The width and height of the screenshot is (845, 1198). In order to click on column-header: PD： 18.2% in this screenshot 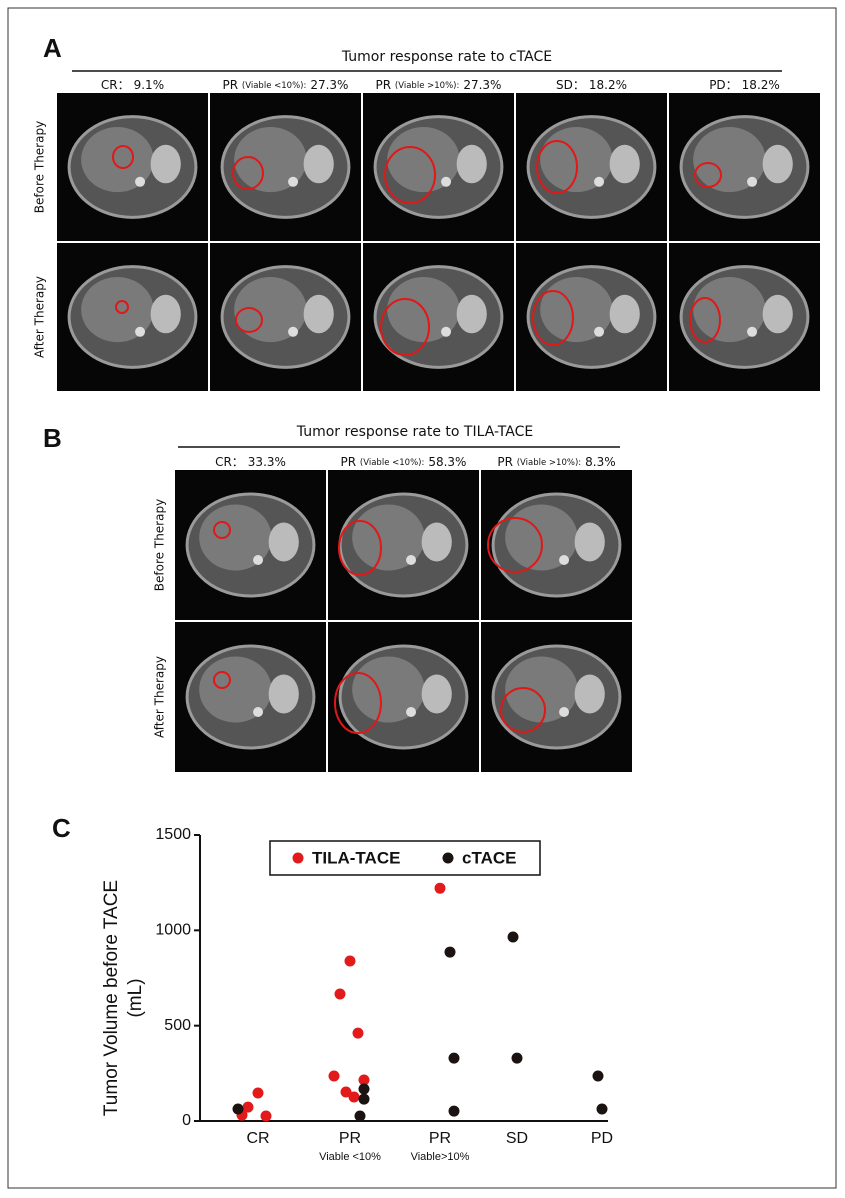, I will do `click(744, 85)`.